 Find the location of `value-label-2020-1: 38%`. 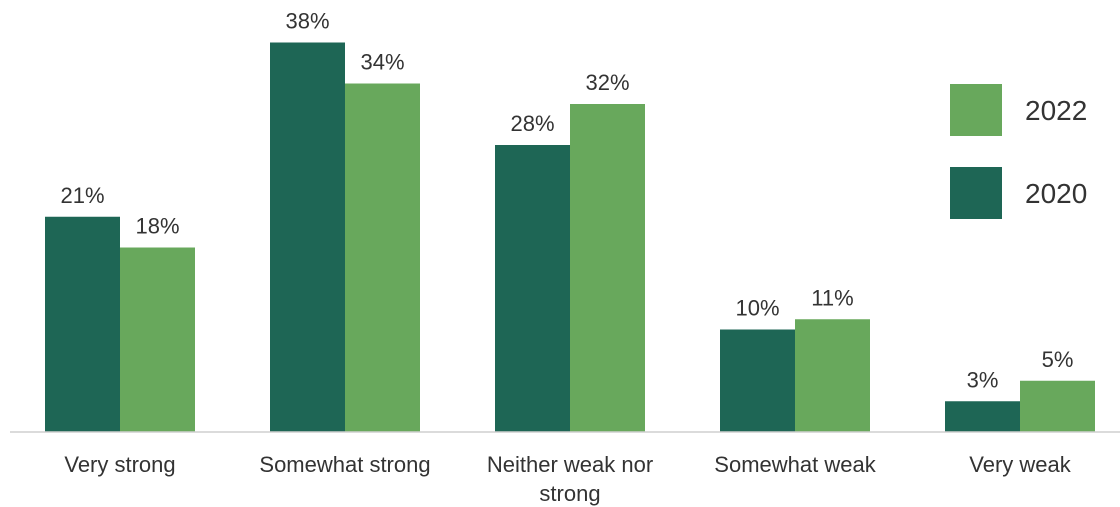

value-label-2020-1: 38% is located at coordinates (307, 21).